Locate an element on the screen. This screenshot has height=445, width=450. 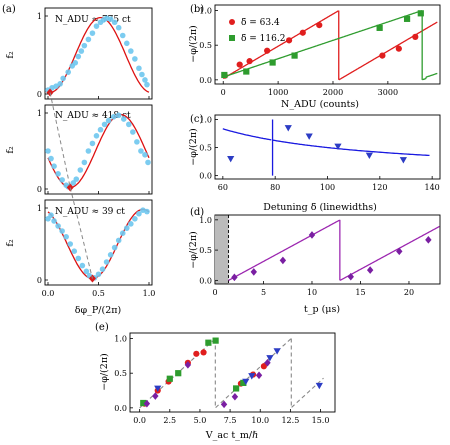
panel-e-x-3-tick-label: 7.5 is located at coordinates (230, 420).